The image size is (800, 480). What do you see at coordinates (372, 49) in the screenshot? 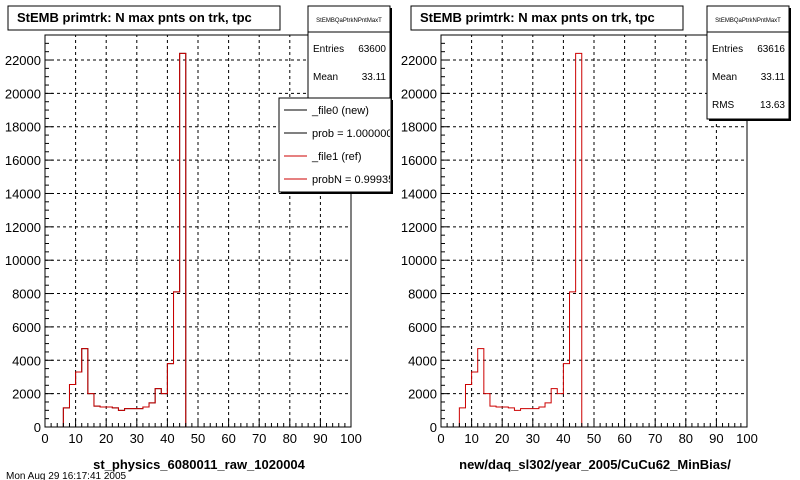
I see `stats-value: 63600` at bounding box center [372, 49].